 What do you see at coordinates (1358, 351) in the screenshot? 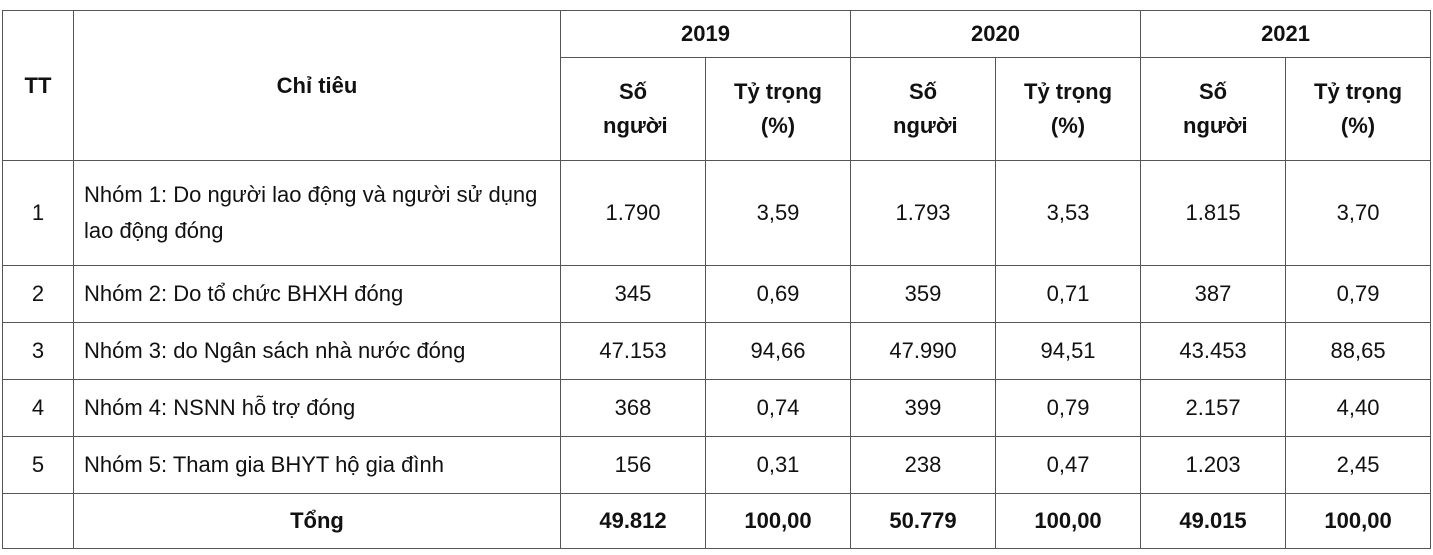
I see `value-cell: 88,65` at bounding box center [1358, 351].